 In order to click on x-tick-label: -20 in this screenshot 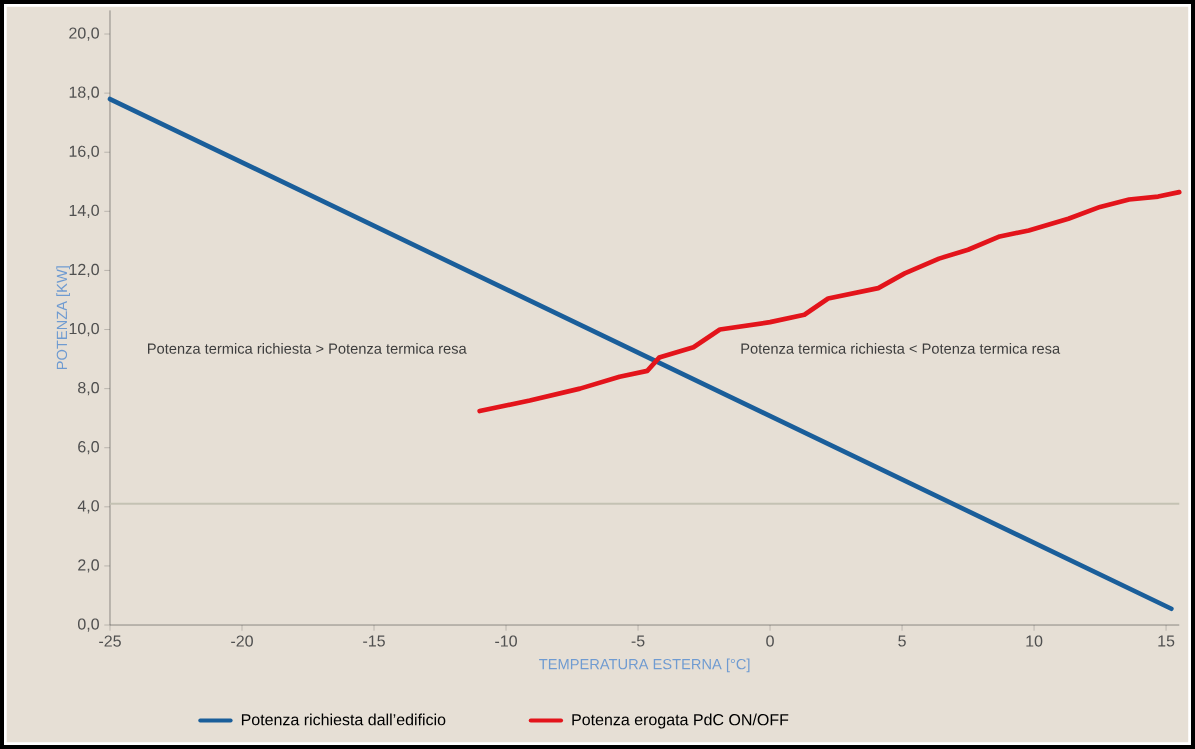, I will do `click(242, 641)`.